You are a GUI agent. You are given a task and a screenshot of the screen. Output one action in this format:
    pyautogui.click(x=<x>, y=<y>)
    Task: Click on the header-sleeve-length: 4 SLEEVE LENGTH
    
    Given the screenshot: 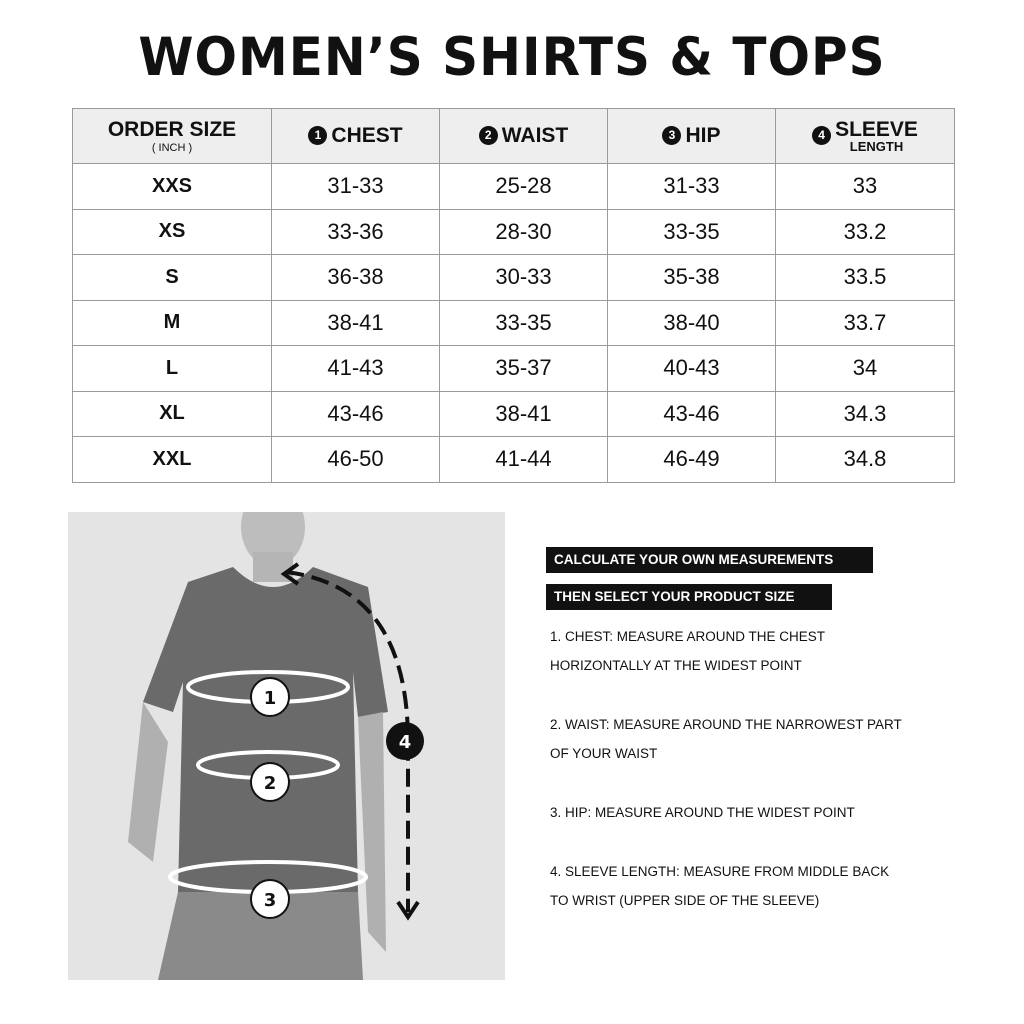 What is the action you would take?
    pyautogui.click(x=865, y=136)
    